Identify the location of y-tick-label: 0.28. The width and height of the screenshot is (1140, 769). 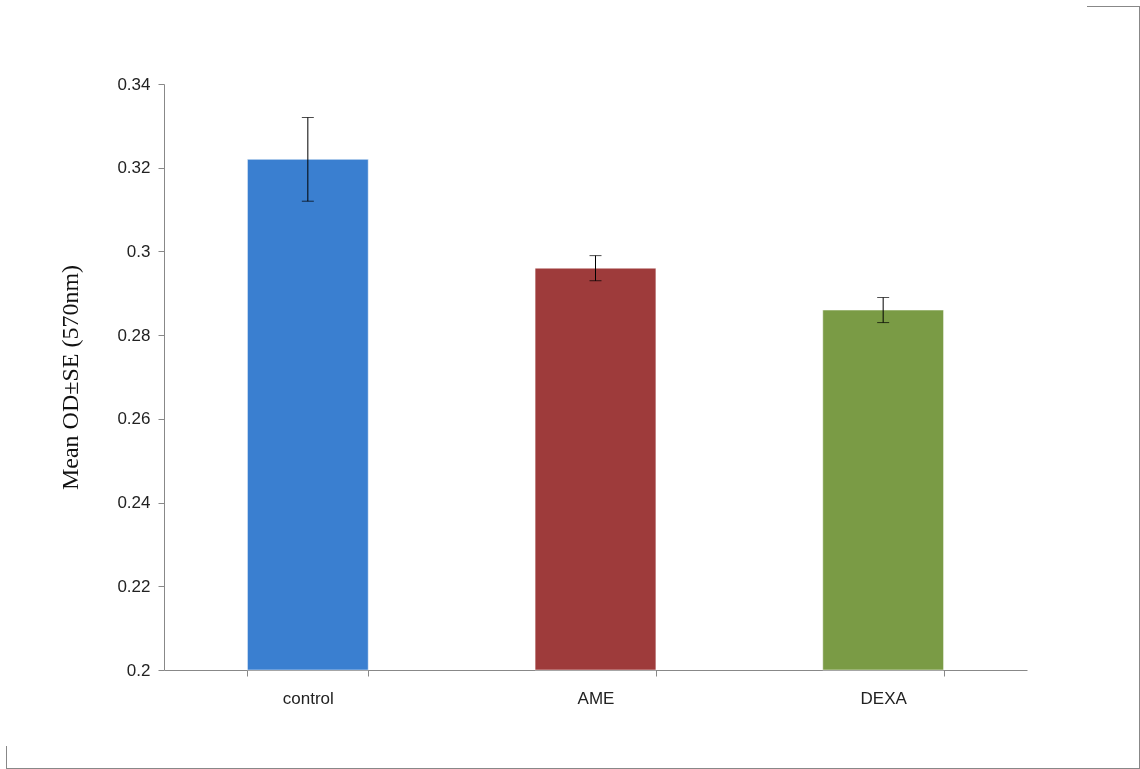
(134, 335).